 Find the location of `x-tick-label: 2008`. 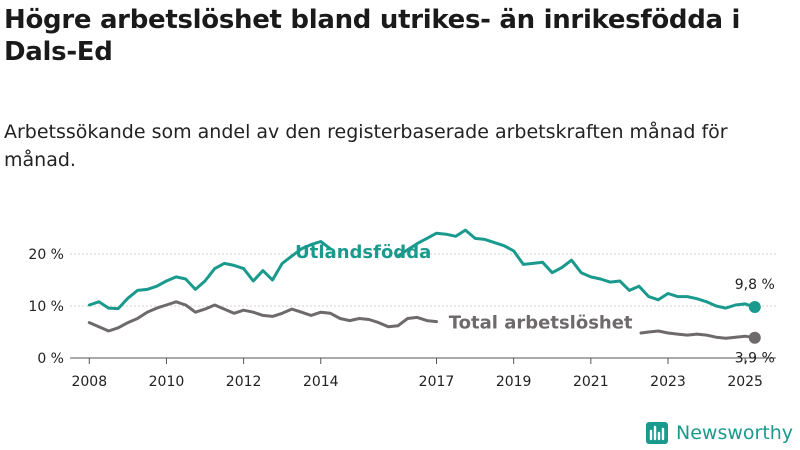

x-tick-label: 2008 is located at coordinates (89, 382).